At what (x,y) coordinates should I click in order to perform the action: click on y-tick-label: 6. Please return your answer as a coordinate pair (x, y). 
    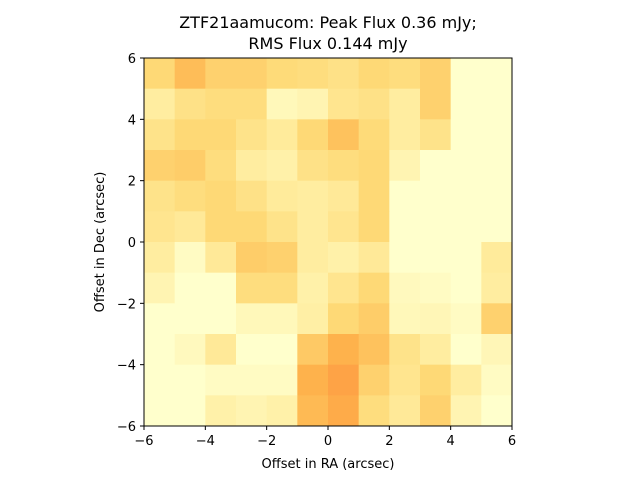
    Looking at the image, I should click on (132, 59).